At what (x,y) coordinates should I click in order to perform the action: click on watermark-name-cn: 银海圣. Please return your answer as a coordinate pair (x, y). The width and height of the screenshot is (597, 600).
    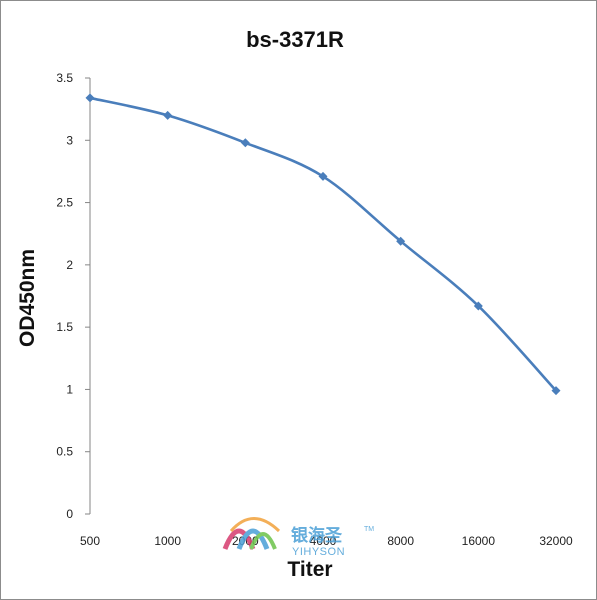
    Looking at the image, I should click on (317, 535).